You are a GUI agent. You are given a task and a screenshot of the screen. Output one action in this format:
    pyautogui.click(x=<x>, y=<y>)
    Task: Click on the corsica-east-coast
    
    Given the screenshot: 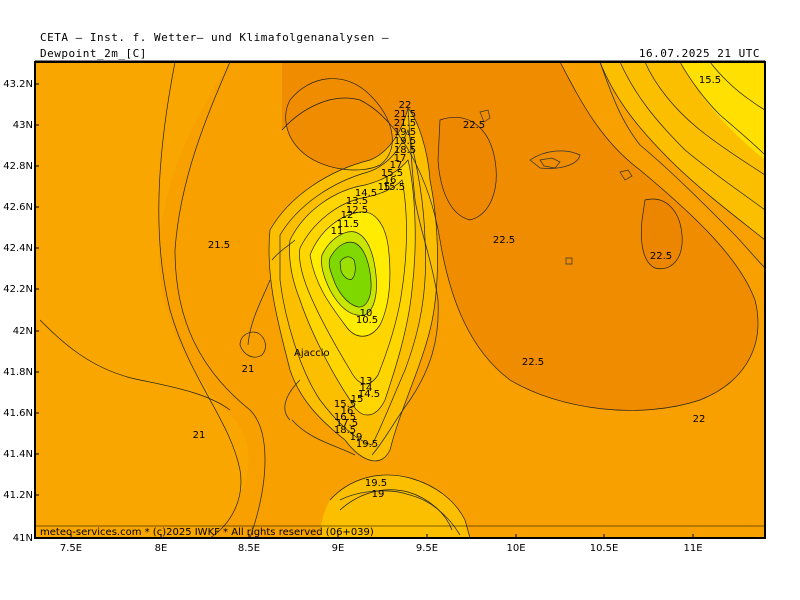 What is the action you would take?
    pyautogui.click(x=405, y=281)
    